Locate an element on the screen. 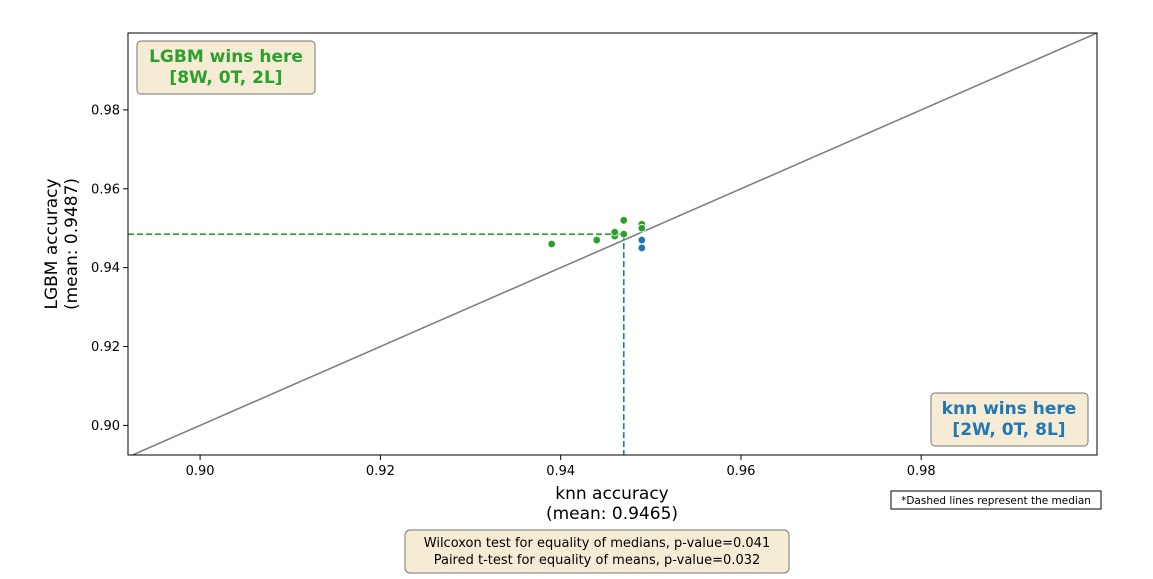  y-axis-ticks: 0.90 0.92 0.94 0.96 0.98 is located at coordinates (109, 268).